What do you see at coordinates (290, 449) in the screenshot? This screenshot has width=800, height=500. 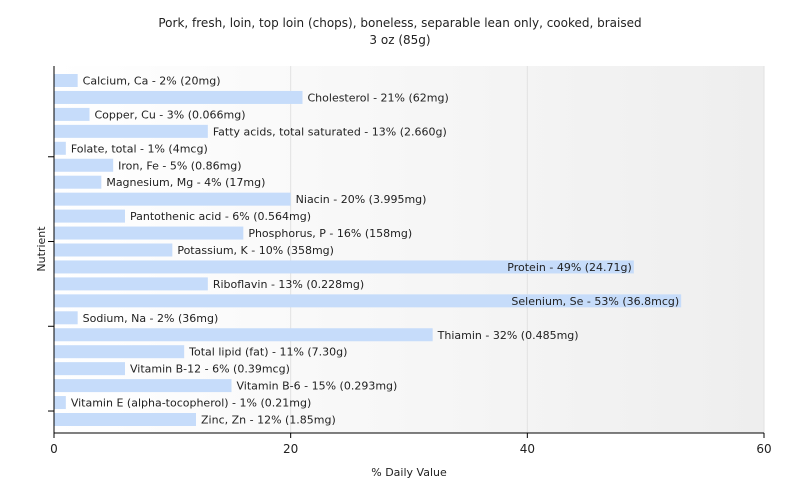 I see `x-tick-label: 20` at bounding box center [290, 449].